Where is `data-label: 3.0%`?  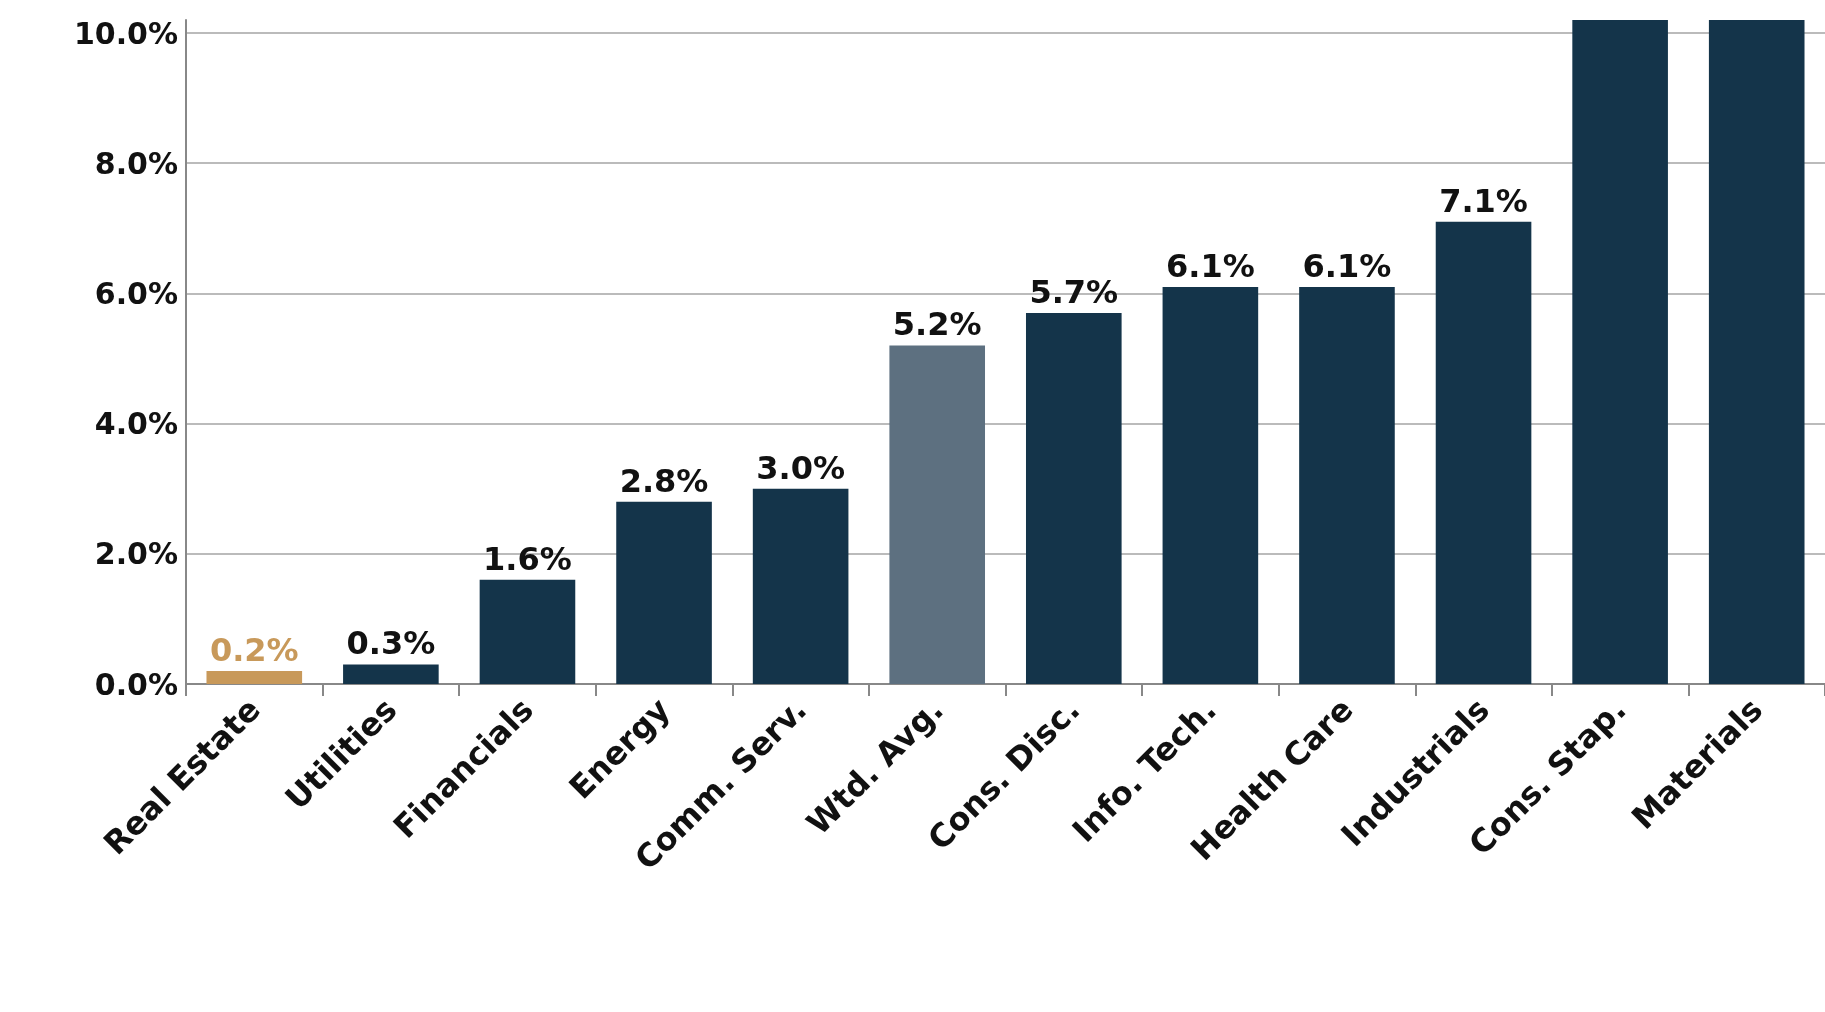 data-label: 3.0% is located at coordinates (800, 467).